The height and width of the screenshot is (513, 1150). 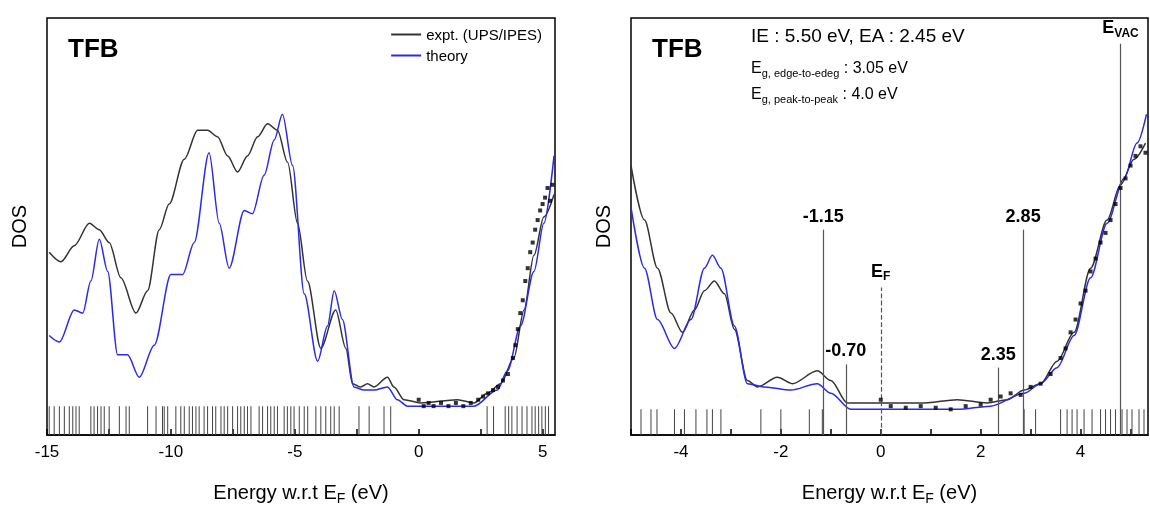 I want to click on annotation: 2.85, so click(x=1023, y=215).